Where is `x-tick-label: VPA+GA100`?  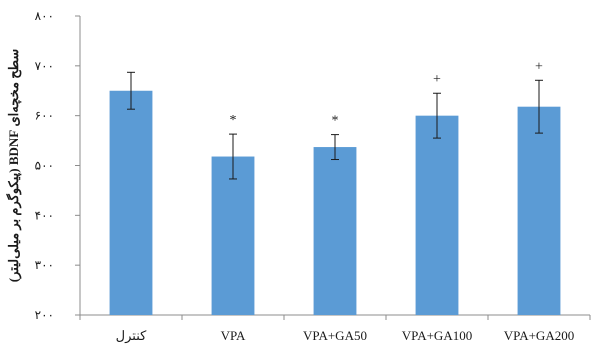 x-tick-label: VPA+GA100 is located at coordinates (437, 335).